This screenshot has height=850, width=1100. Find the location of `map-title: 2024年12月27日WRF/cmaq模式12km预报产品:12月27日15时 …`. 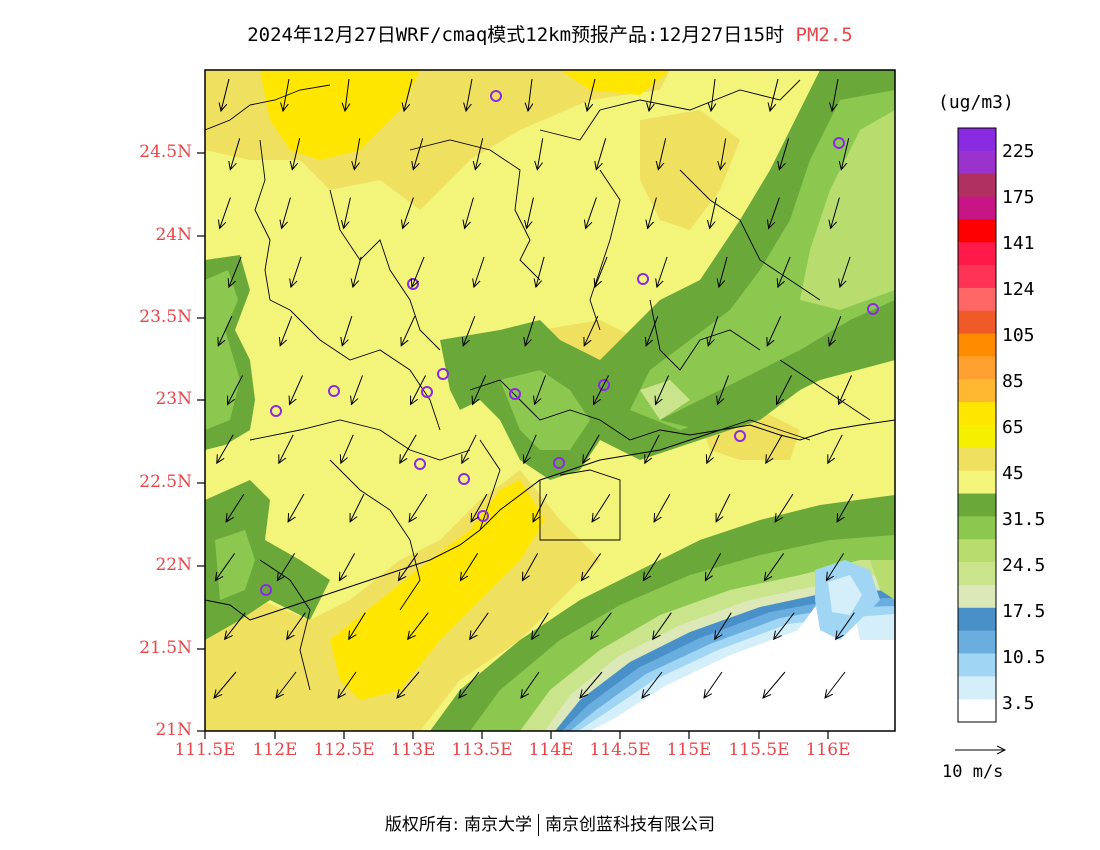

map-title: 2024年12月27日WRF/cmaq模式12km预报产品:12月27日15时 … is located at coordinates (550, 33).